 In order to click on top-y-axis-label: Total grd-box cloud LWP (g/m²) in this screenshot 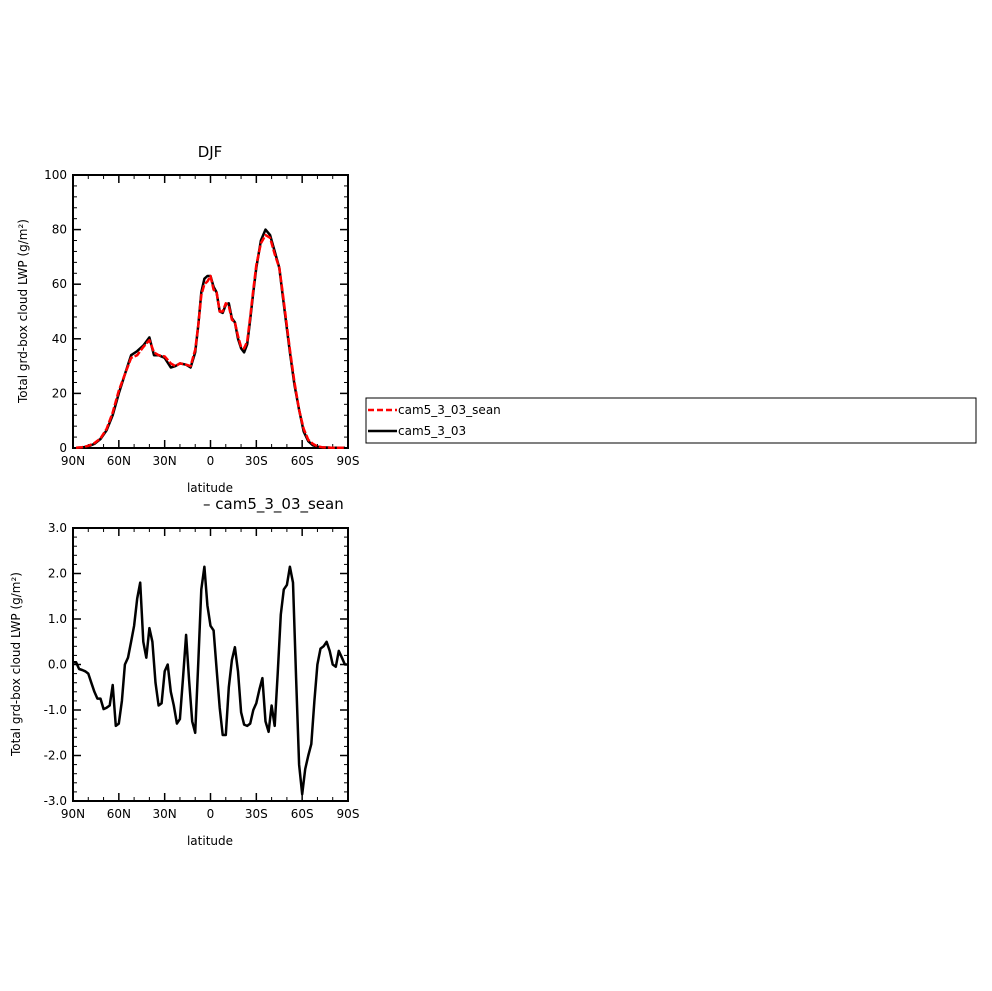, I will do `click(23, 311)`.